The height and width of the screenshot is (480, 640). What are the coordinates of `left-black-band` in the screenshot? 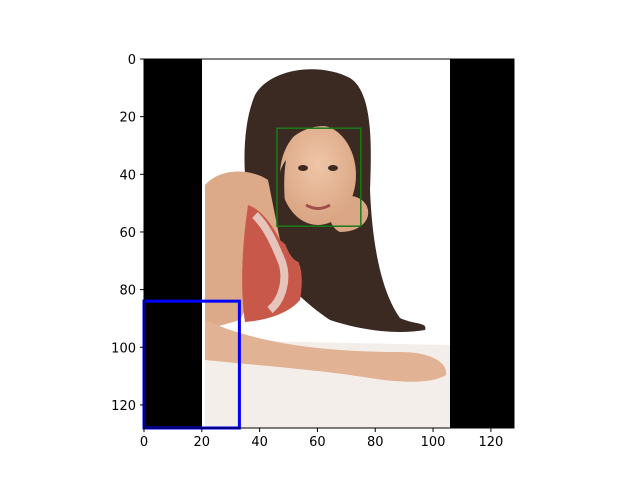 It's located at (173, 243).